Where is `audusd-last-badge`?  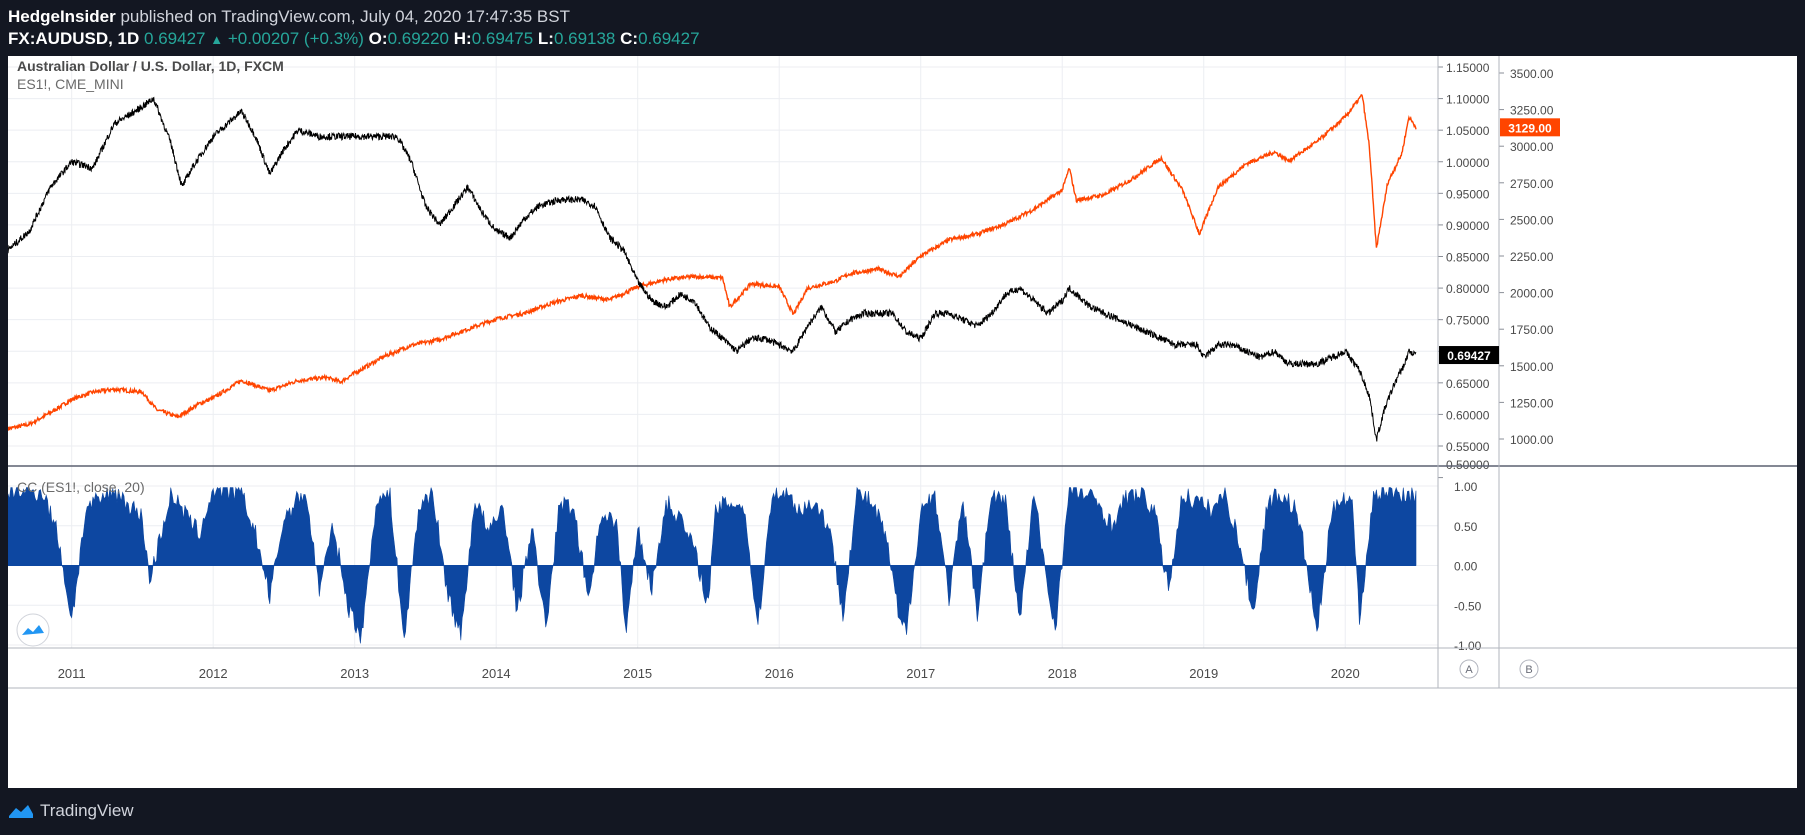 audusd-last-badge is located at coordinates (1469, 355).